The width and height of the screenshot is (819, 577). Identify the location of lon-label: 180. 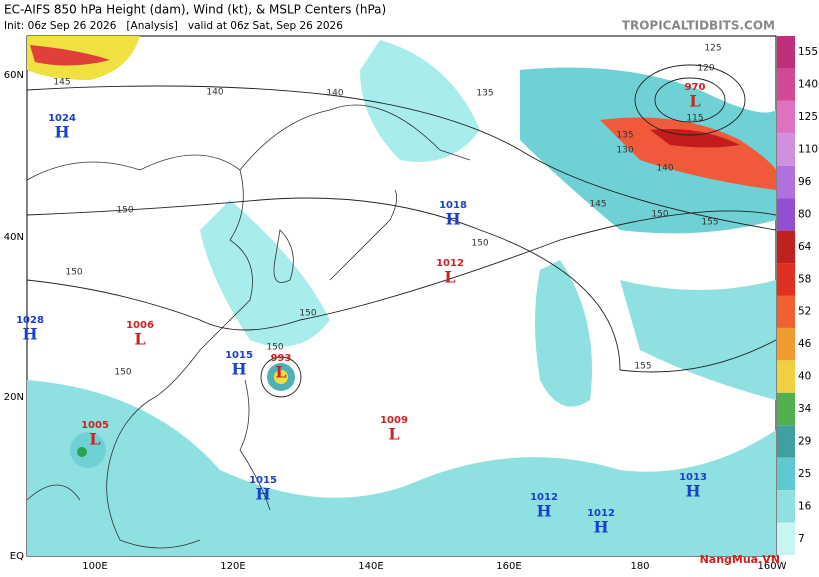
(639, 566).